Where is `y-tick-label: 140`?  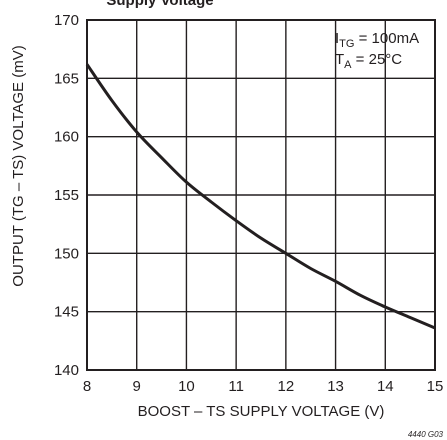
y-tick-label: 140 is located at coordinates (66, 370).